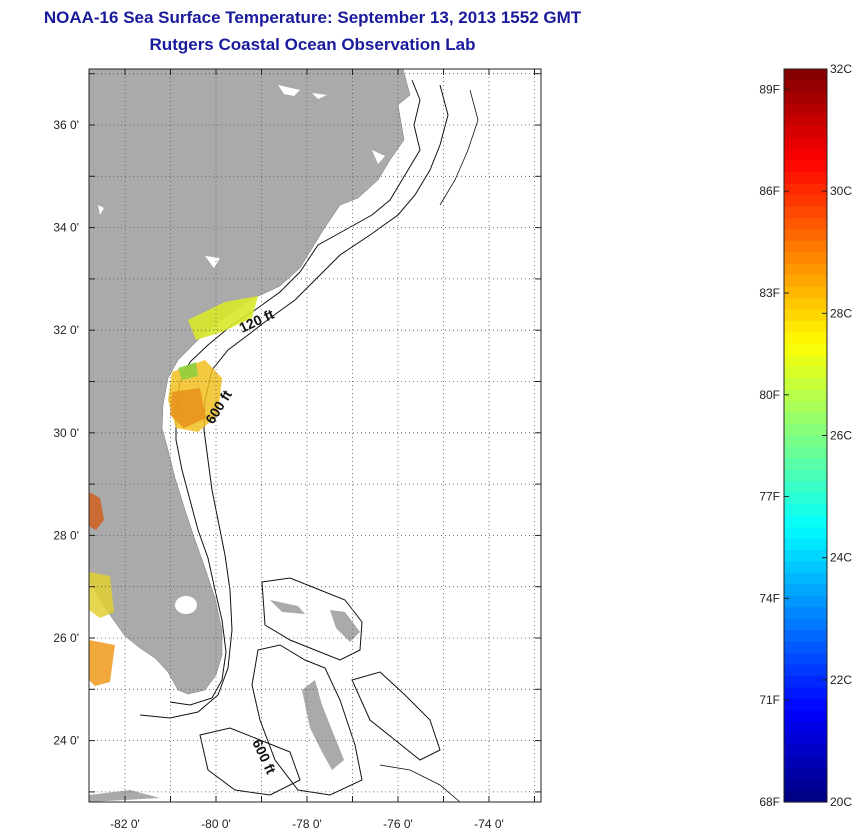 This screenshot has height=832, width=865. I want to click on lat-tick-label: 30 0', so click(66, 433).